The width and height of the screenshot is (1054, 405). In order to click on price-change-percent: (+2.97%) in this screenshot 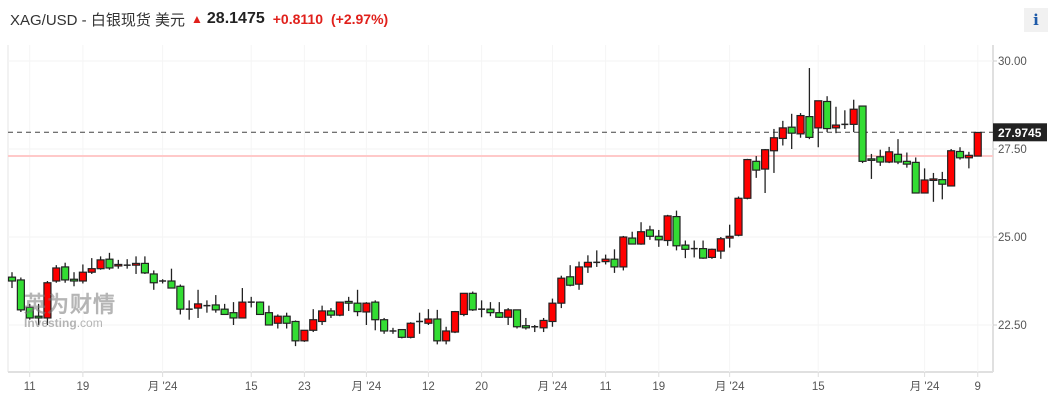, I will do `click(359, 19)`.